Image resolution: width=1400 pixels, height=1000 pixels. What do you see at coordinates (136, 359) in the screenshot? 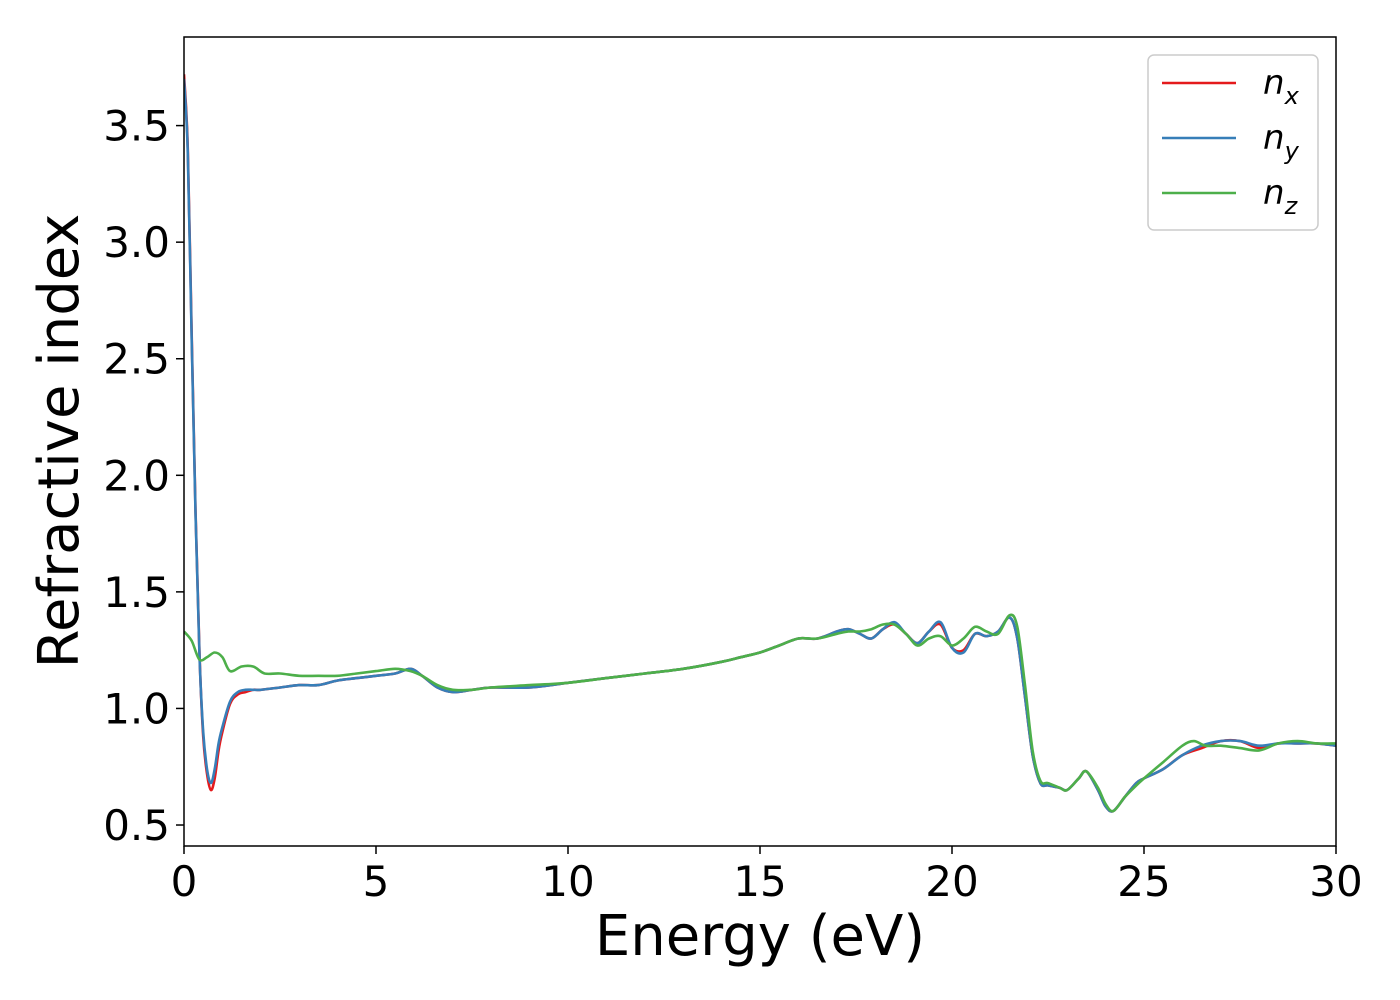
I see `y-tick-label: 2.5` at bounding box center [136, 359].